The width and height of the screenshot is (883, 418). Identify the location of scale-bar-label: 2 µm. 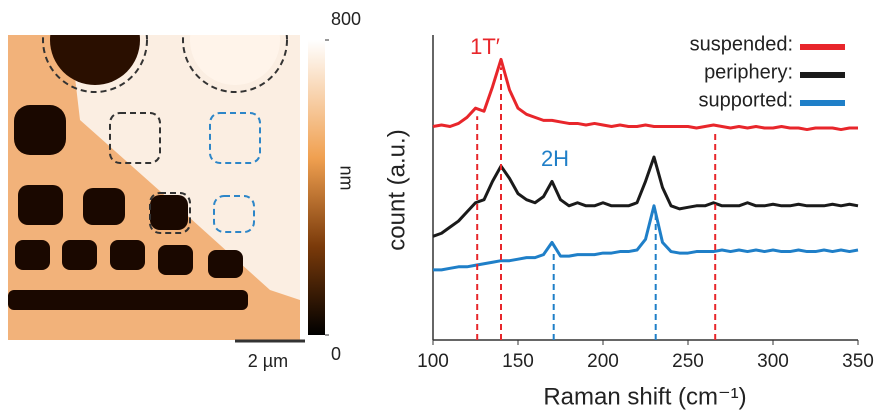
(268, 361).